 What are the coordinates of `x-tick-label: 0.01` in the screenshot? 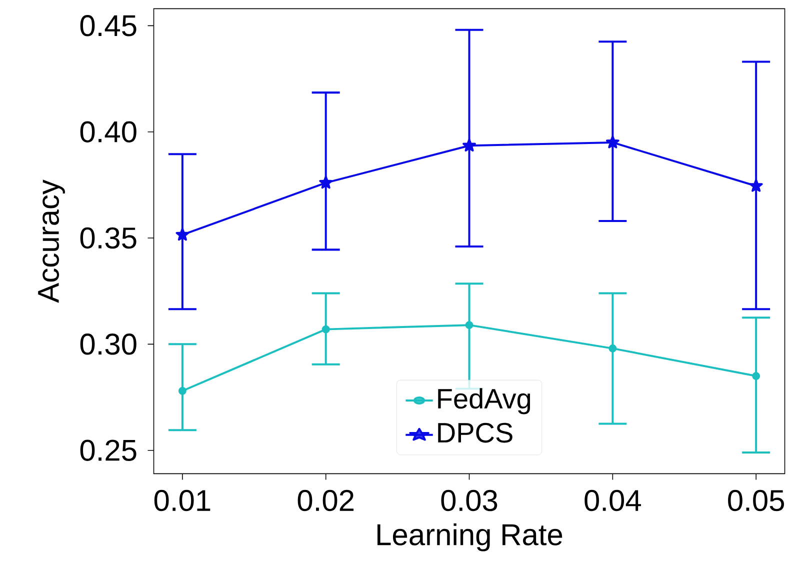 It's located at (182, 501).